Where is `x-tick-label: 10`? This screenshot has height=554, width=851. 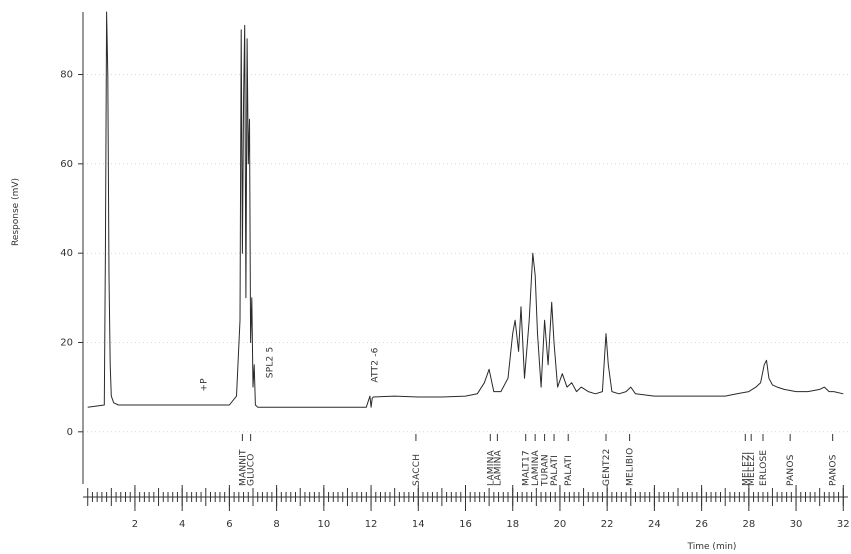
x-tick-label: 10 is located at coordinates (323, 524).